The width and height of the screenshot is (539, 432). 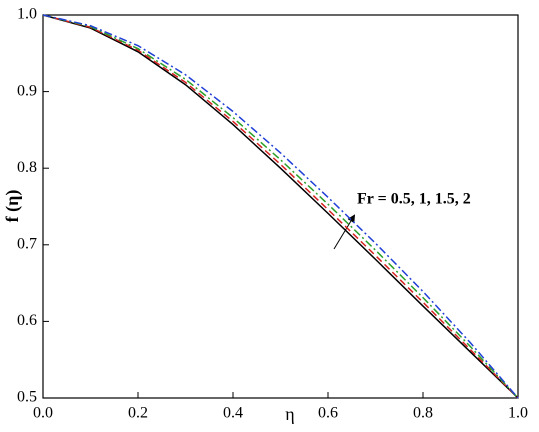 What do you see at coordinates (518, 413) in the screenshot?
I see `x-tick-label: 1.0` at bounding box center [518, 413].